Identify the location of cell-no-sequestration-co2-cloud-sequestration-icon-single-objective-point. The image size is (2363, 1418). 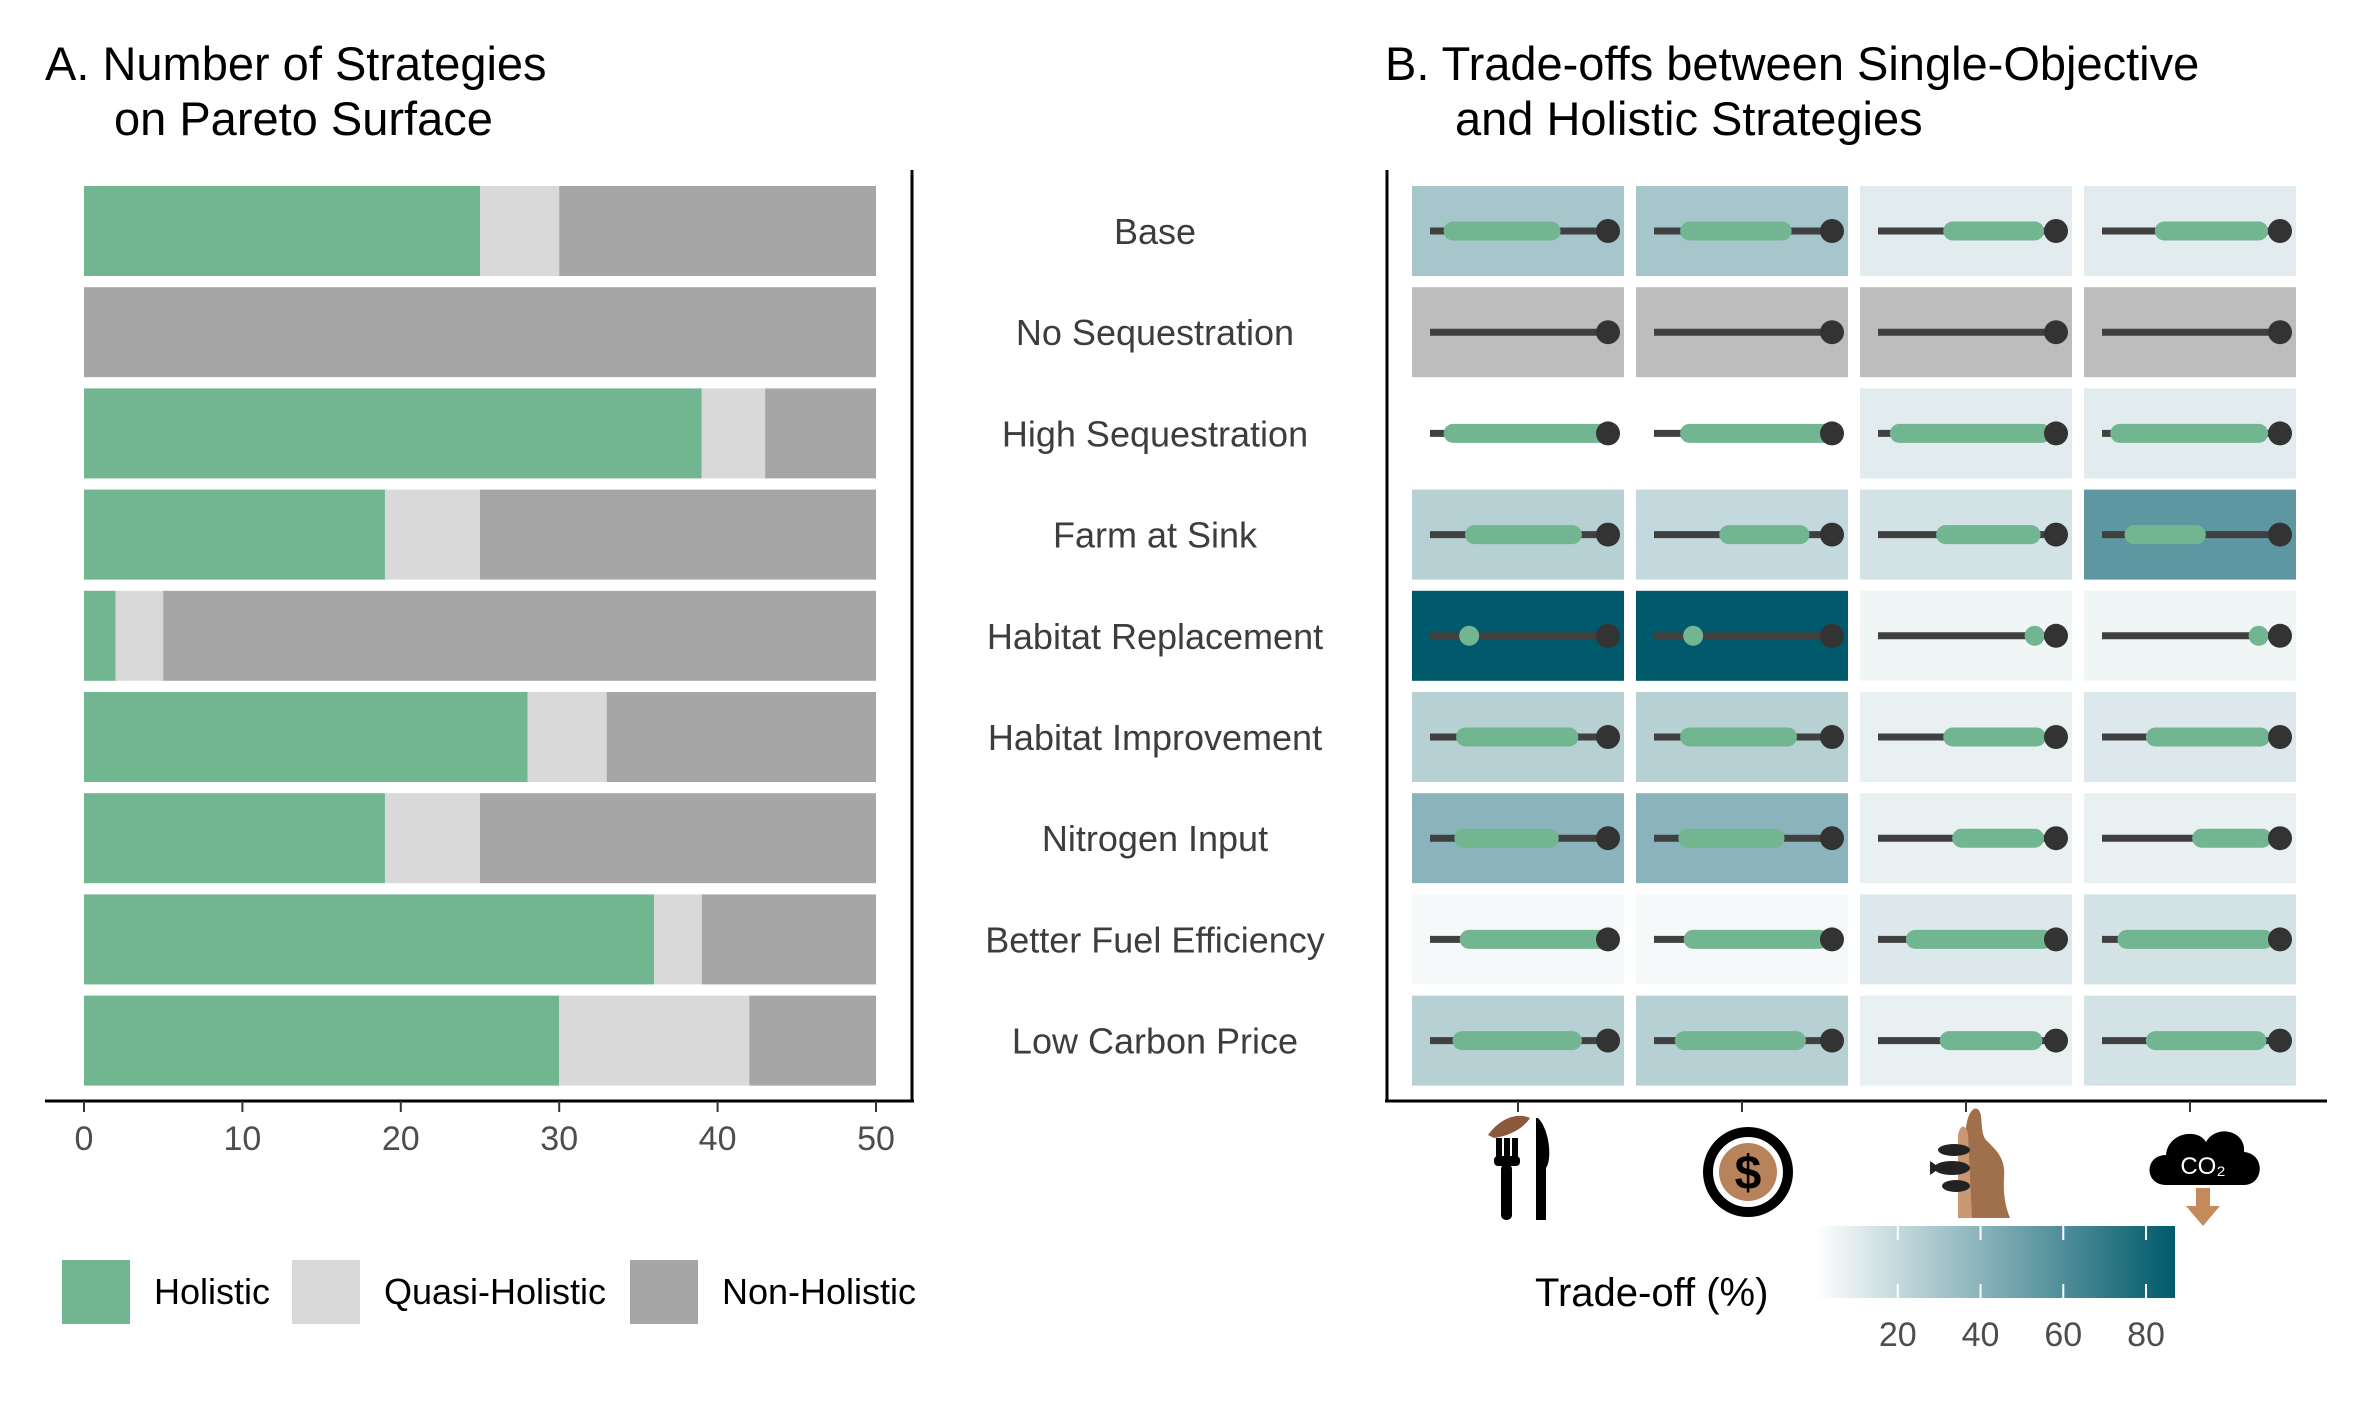
(2280, 332).